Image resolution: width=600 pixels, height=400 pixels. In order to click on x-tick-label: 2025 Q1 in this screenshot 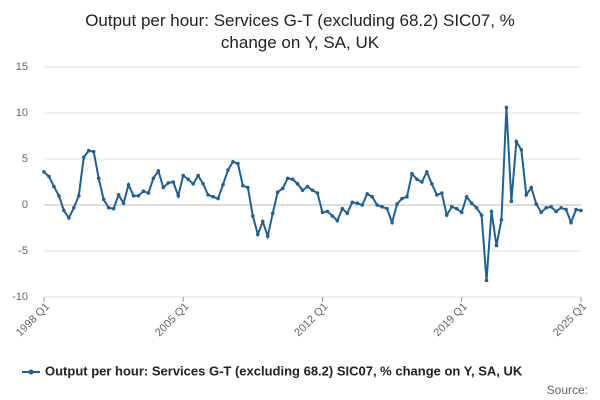, I will do `click(570, 320)`.